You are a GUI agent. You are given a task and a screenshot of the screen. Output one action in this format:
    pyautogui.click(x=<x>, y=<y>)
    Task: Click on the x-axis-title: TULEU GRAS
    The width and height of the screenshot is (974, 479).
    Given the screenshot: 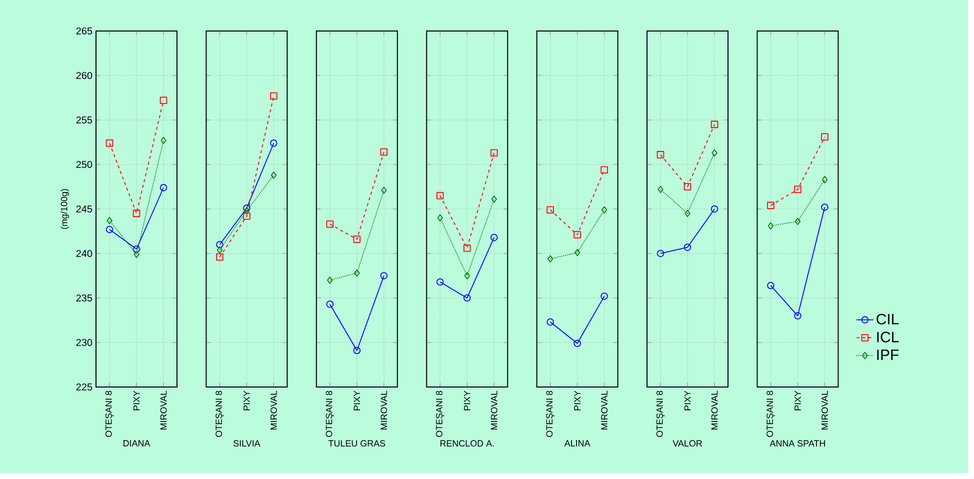 What is the action you would take?
    pyautogui.click(x=357, y=443)
    